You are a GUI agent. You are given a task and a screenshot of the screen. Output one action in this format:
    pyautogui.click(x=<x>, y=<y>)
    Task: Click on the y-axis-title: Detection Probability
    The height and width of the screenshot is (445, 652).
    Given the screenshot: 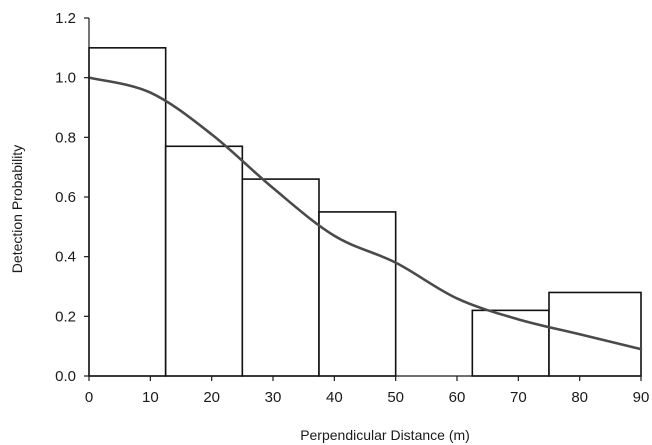 What is the action you would take?
    pyautogui.click(x=17, y=209)
    